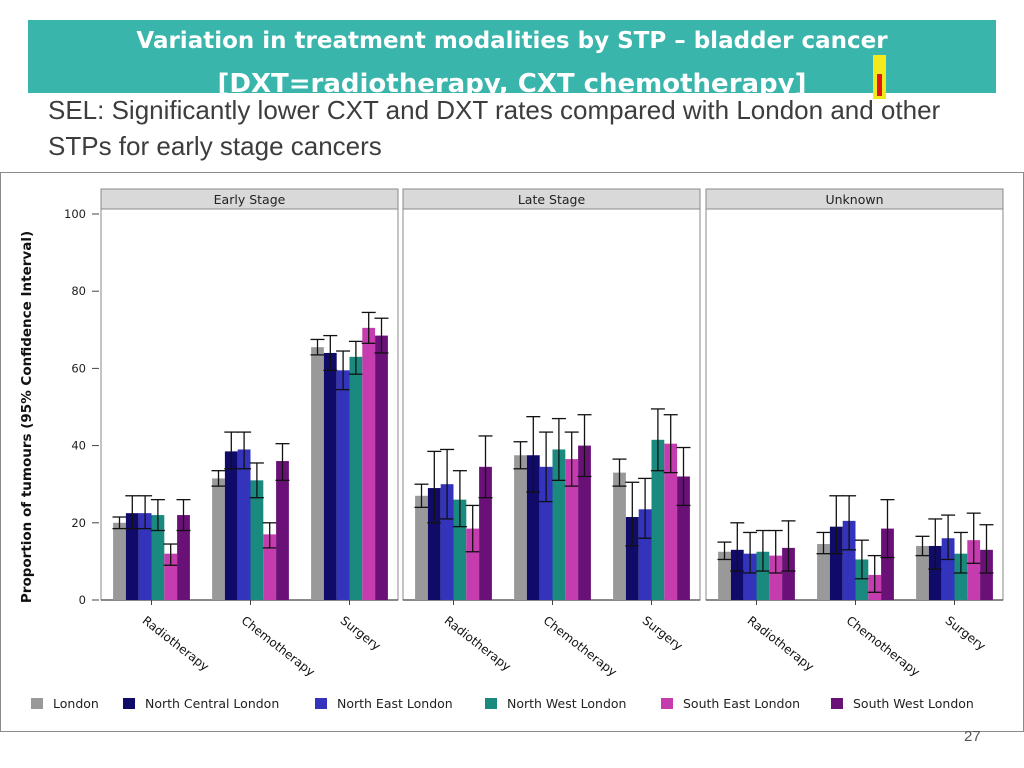  I want to click on legend-label: London, so click(76, 703).